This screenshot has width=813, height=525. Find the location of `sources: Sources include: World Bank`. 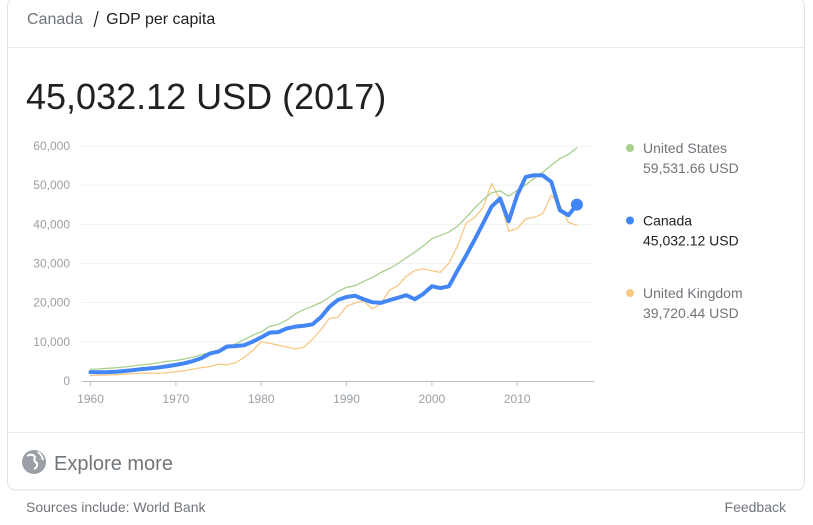

sources: Sources include: World Bank is located at coordinates (116, 507).